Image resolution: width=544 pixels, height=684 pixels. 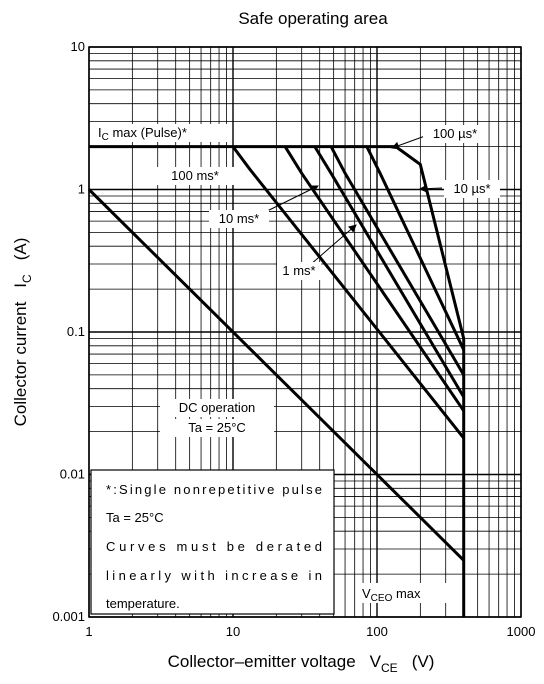 What do you see at coordinates (88, 631) in the screenshot?
I see `x-tick-label: 1` at bounding box center [88, 631].